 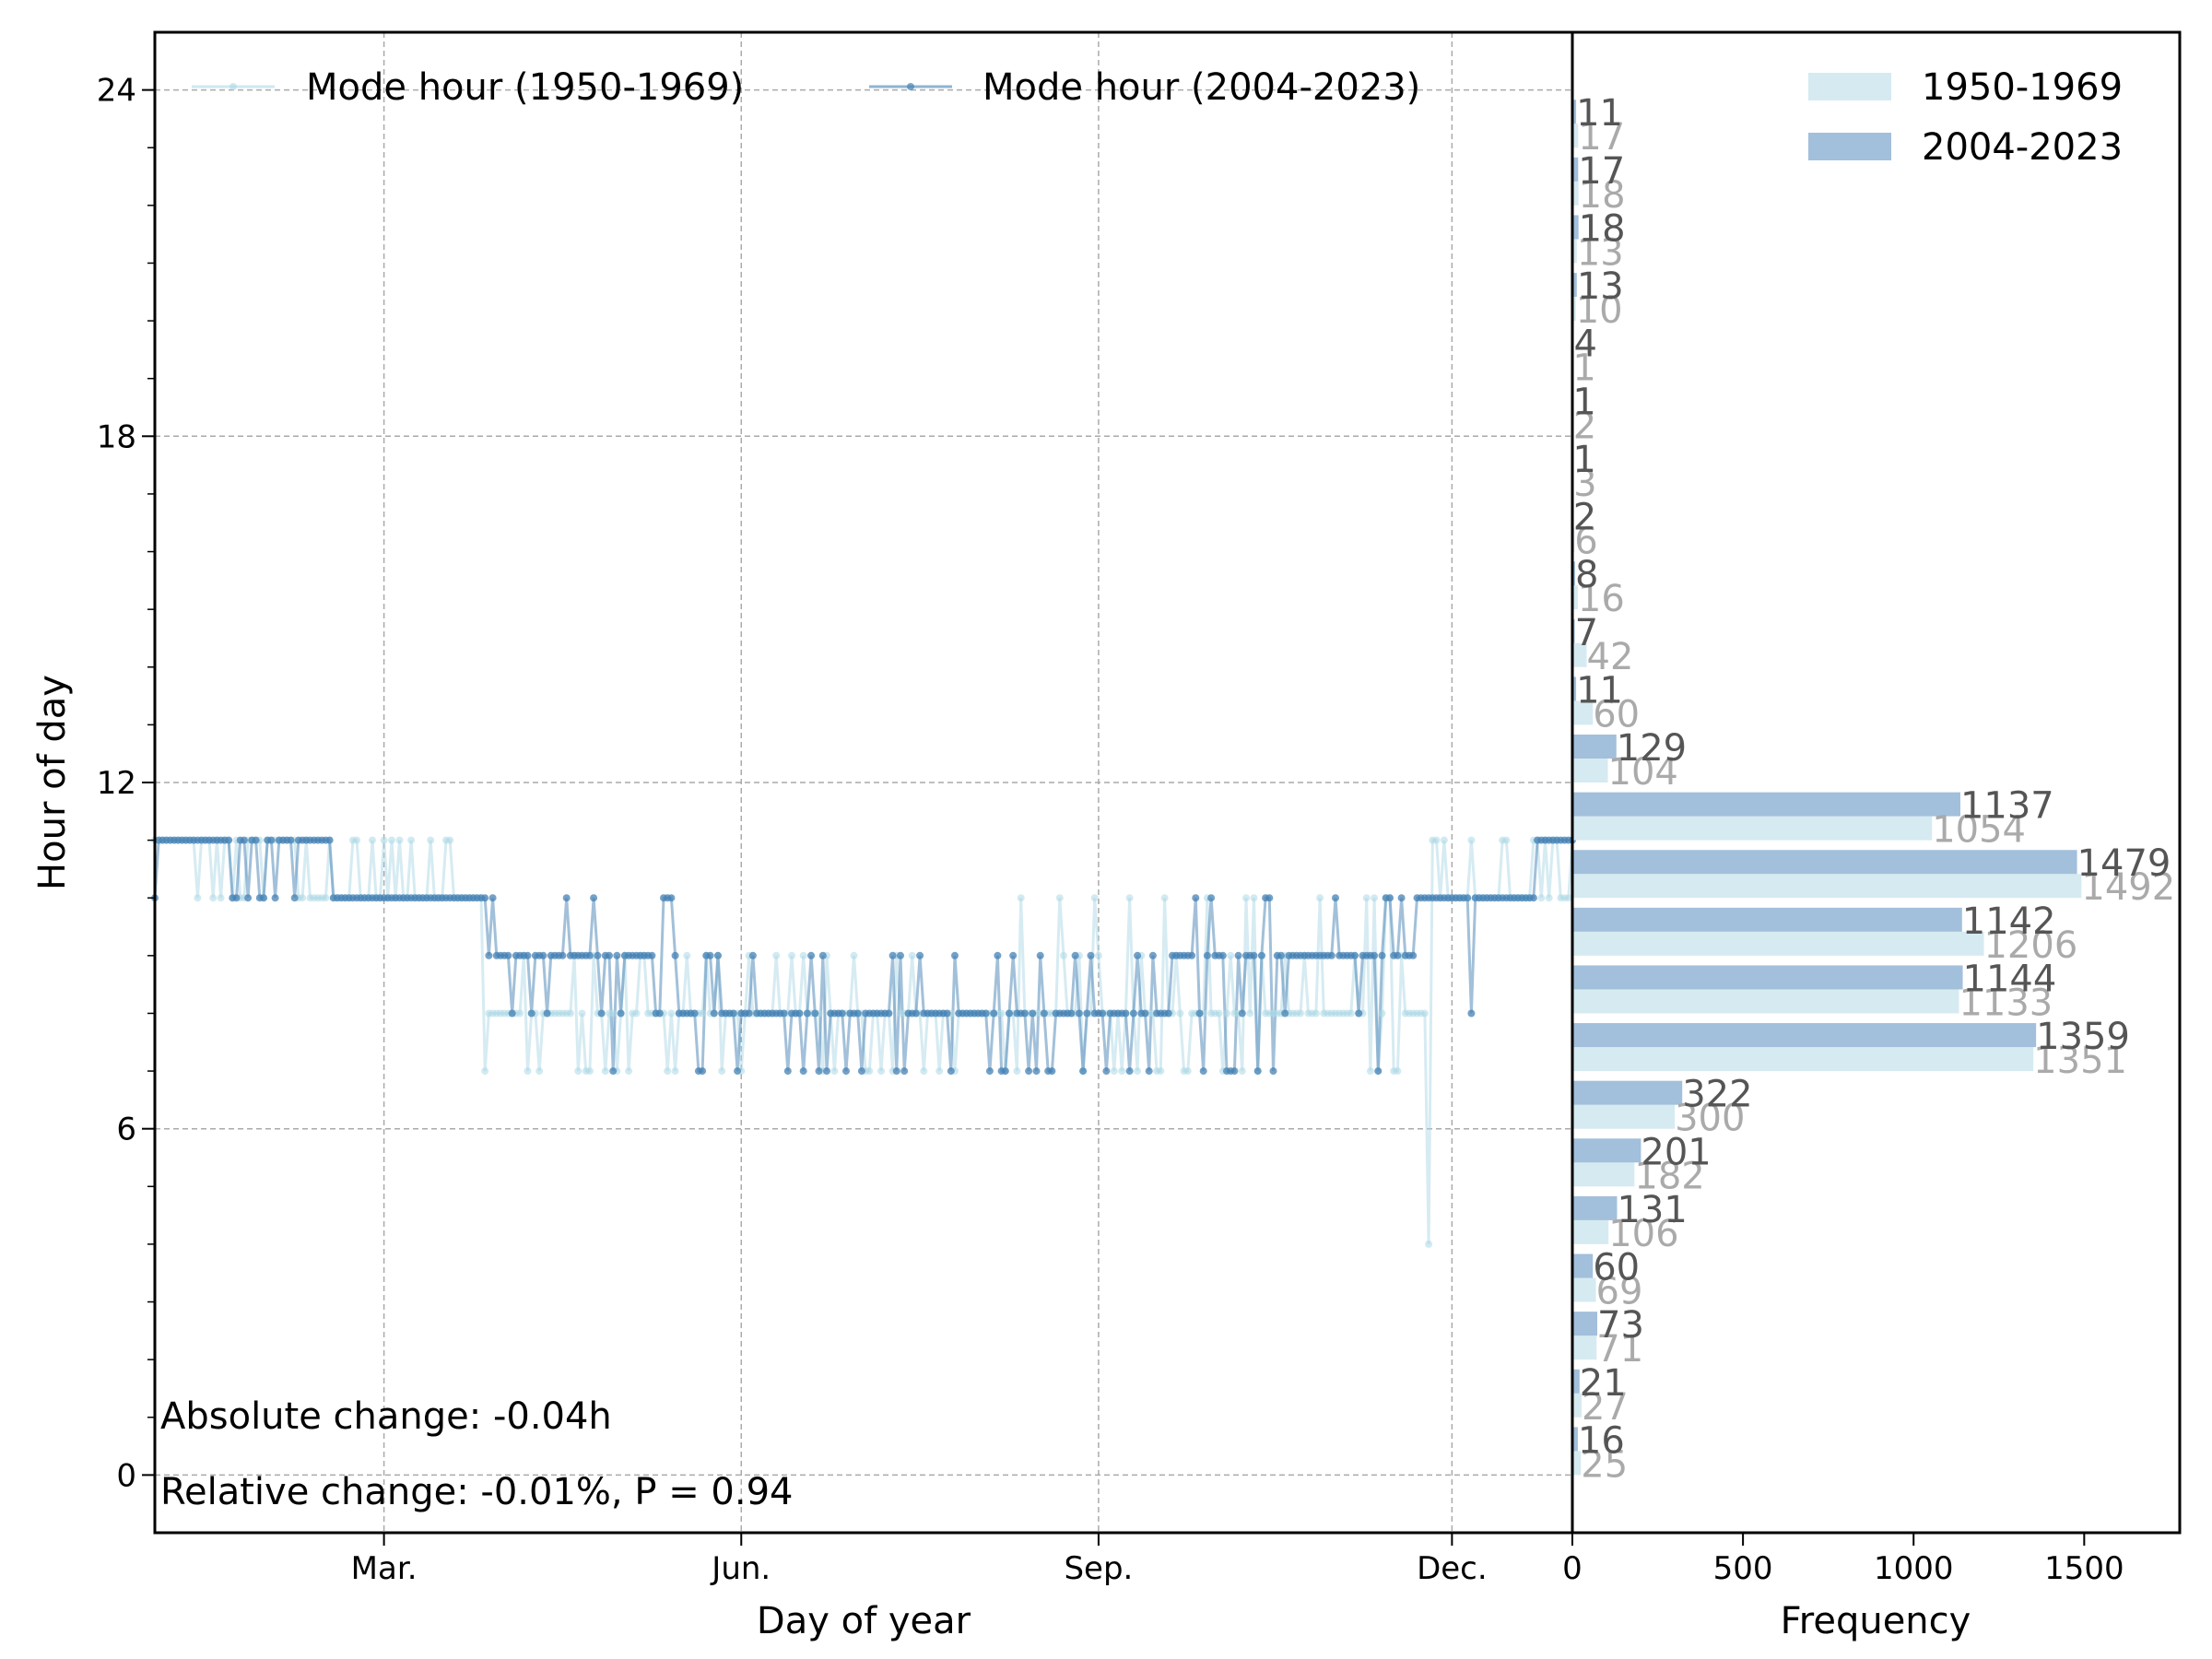 What do you see at coordinates (1201, 87) in the screenshot?
I see `legend-label-mode-2004: Mode hour (2004-2023)` at bounding box center [1201, 87].